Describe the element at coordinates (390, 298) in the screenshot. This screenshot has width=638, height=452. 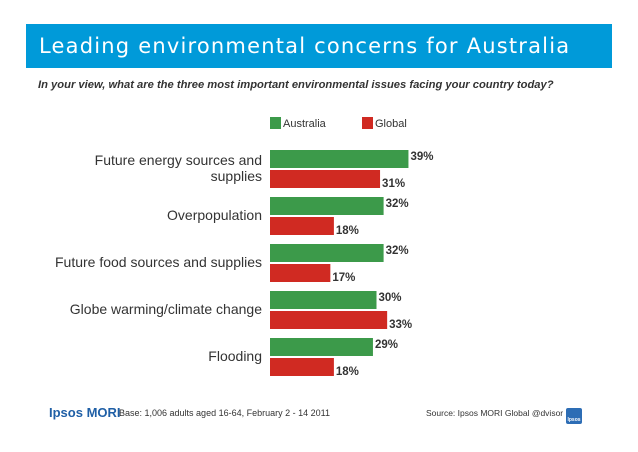
I see `data-label-australia: 30%` at that location.